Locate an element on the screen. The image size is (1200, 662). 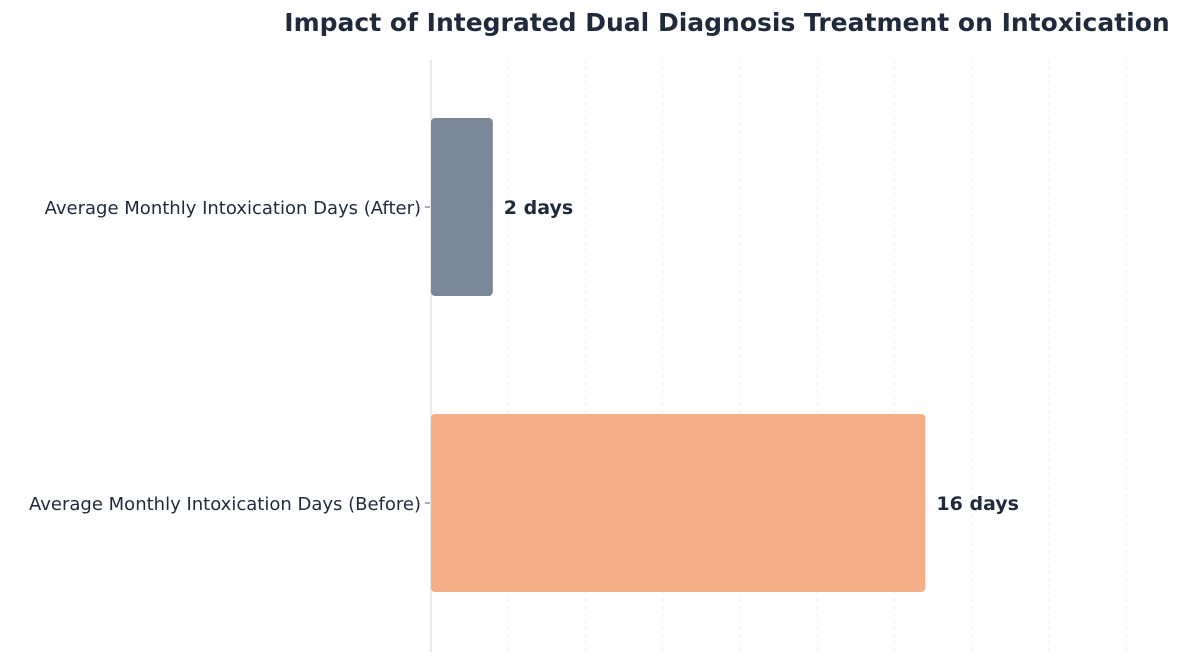
data-label: 2 days is located at coordinates (538, 208).